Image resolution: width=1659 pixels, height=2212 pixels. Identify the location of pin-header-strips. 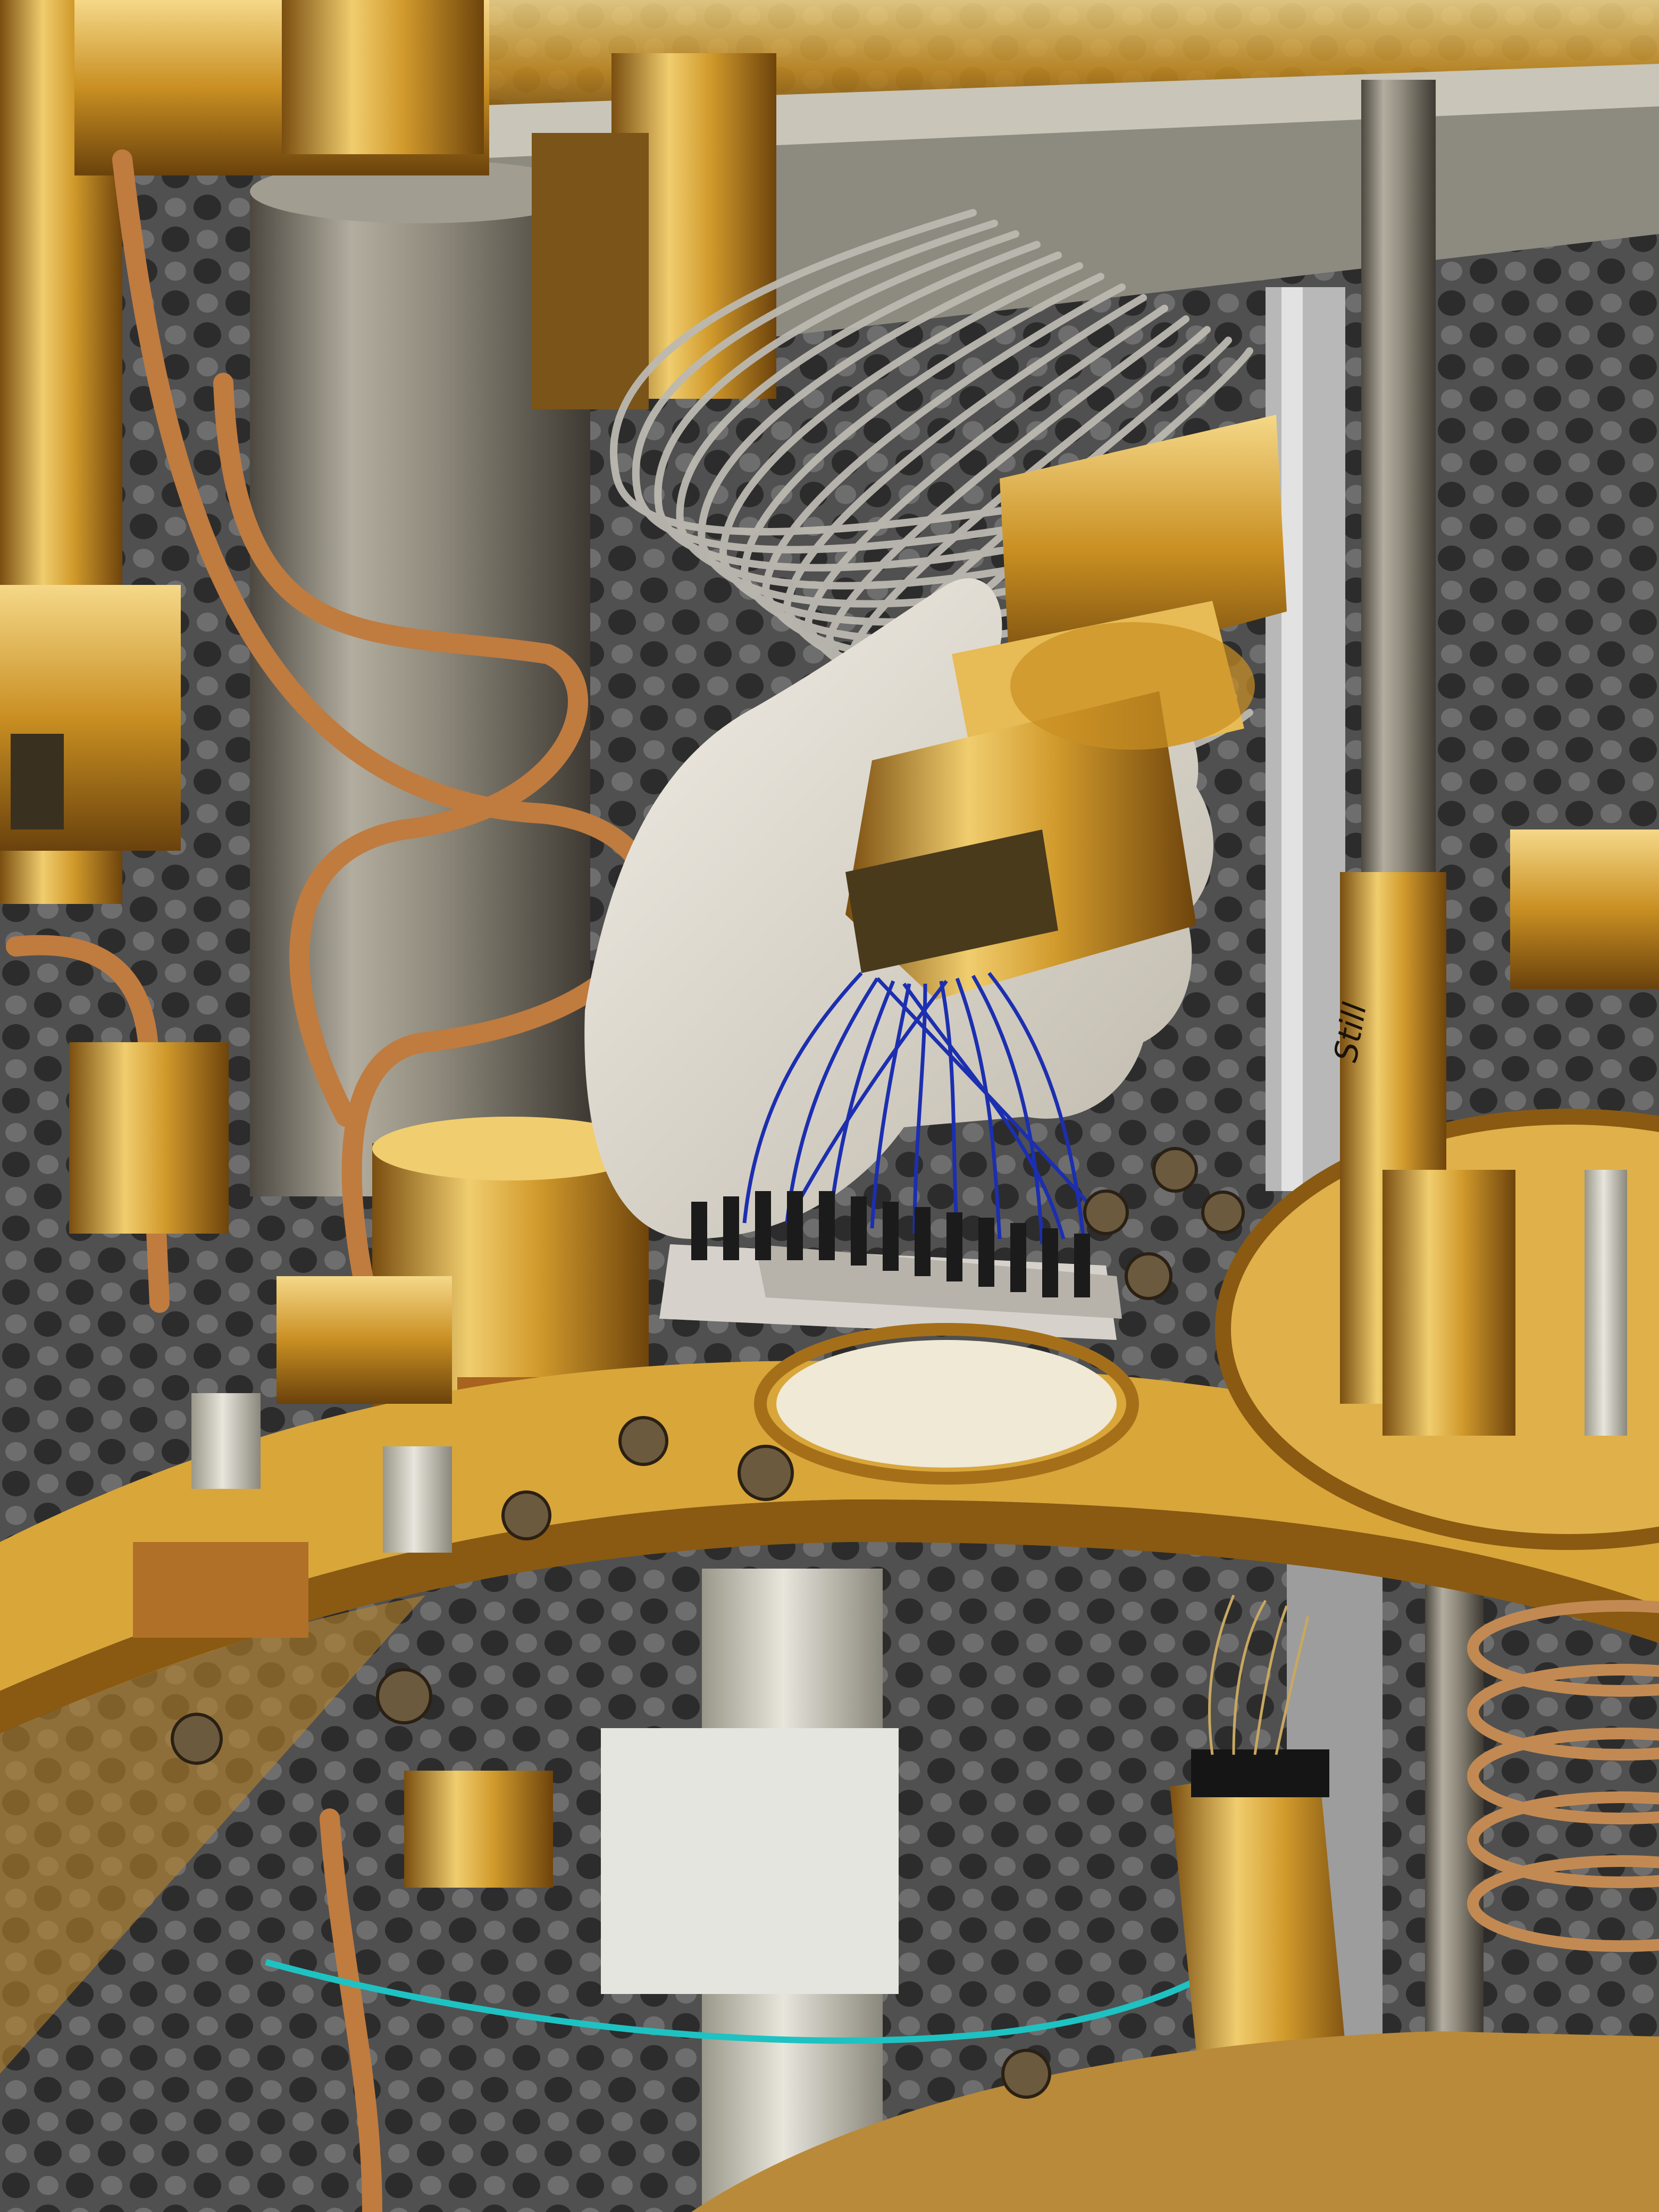
(890, 1265).